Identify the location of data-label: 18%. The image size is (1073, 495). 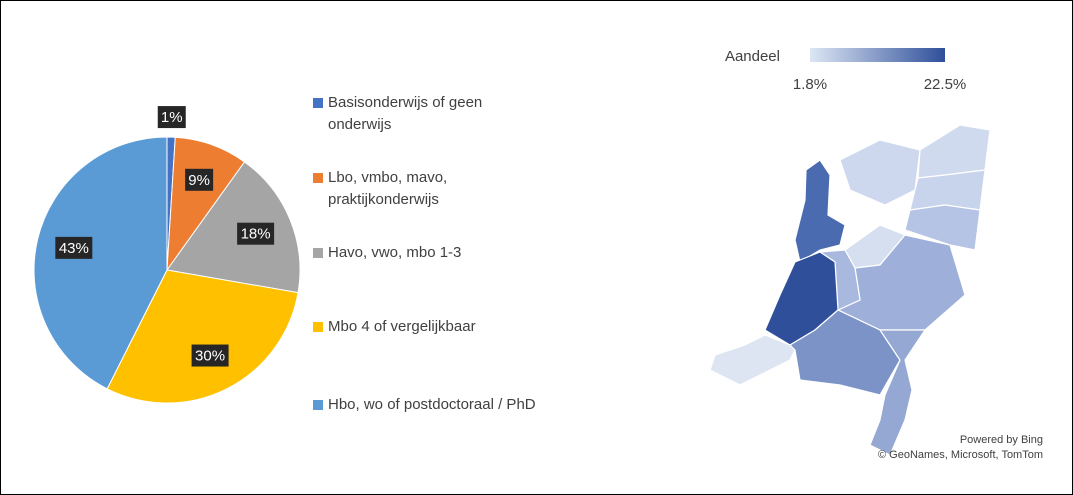
(256, 234).